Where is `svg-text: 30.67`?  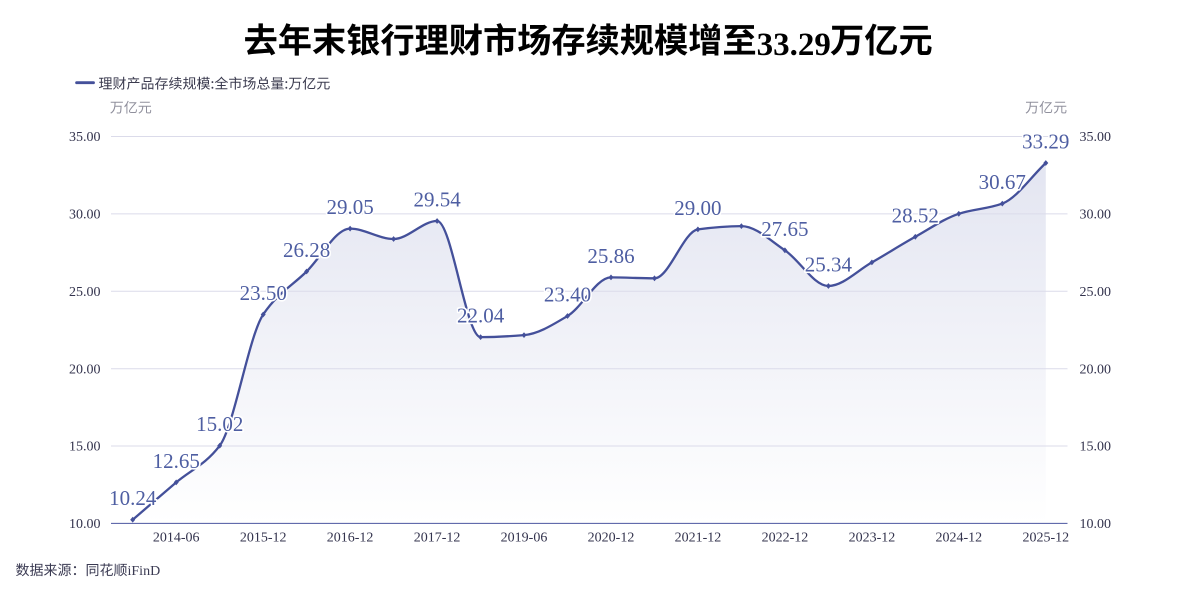 svg-text: 30.67 is located at coordinates (1002, 182).